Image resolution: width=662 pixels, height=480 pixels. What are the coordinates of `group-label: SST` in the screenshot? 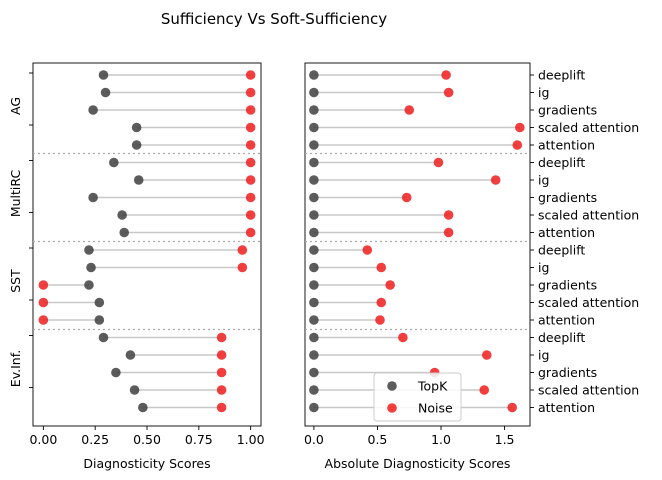 It's located at (15, 281).